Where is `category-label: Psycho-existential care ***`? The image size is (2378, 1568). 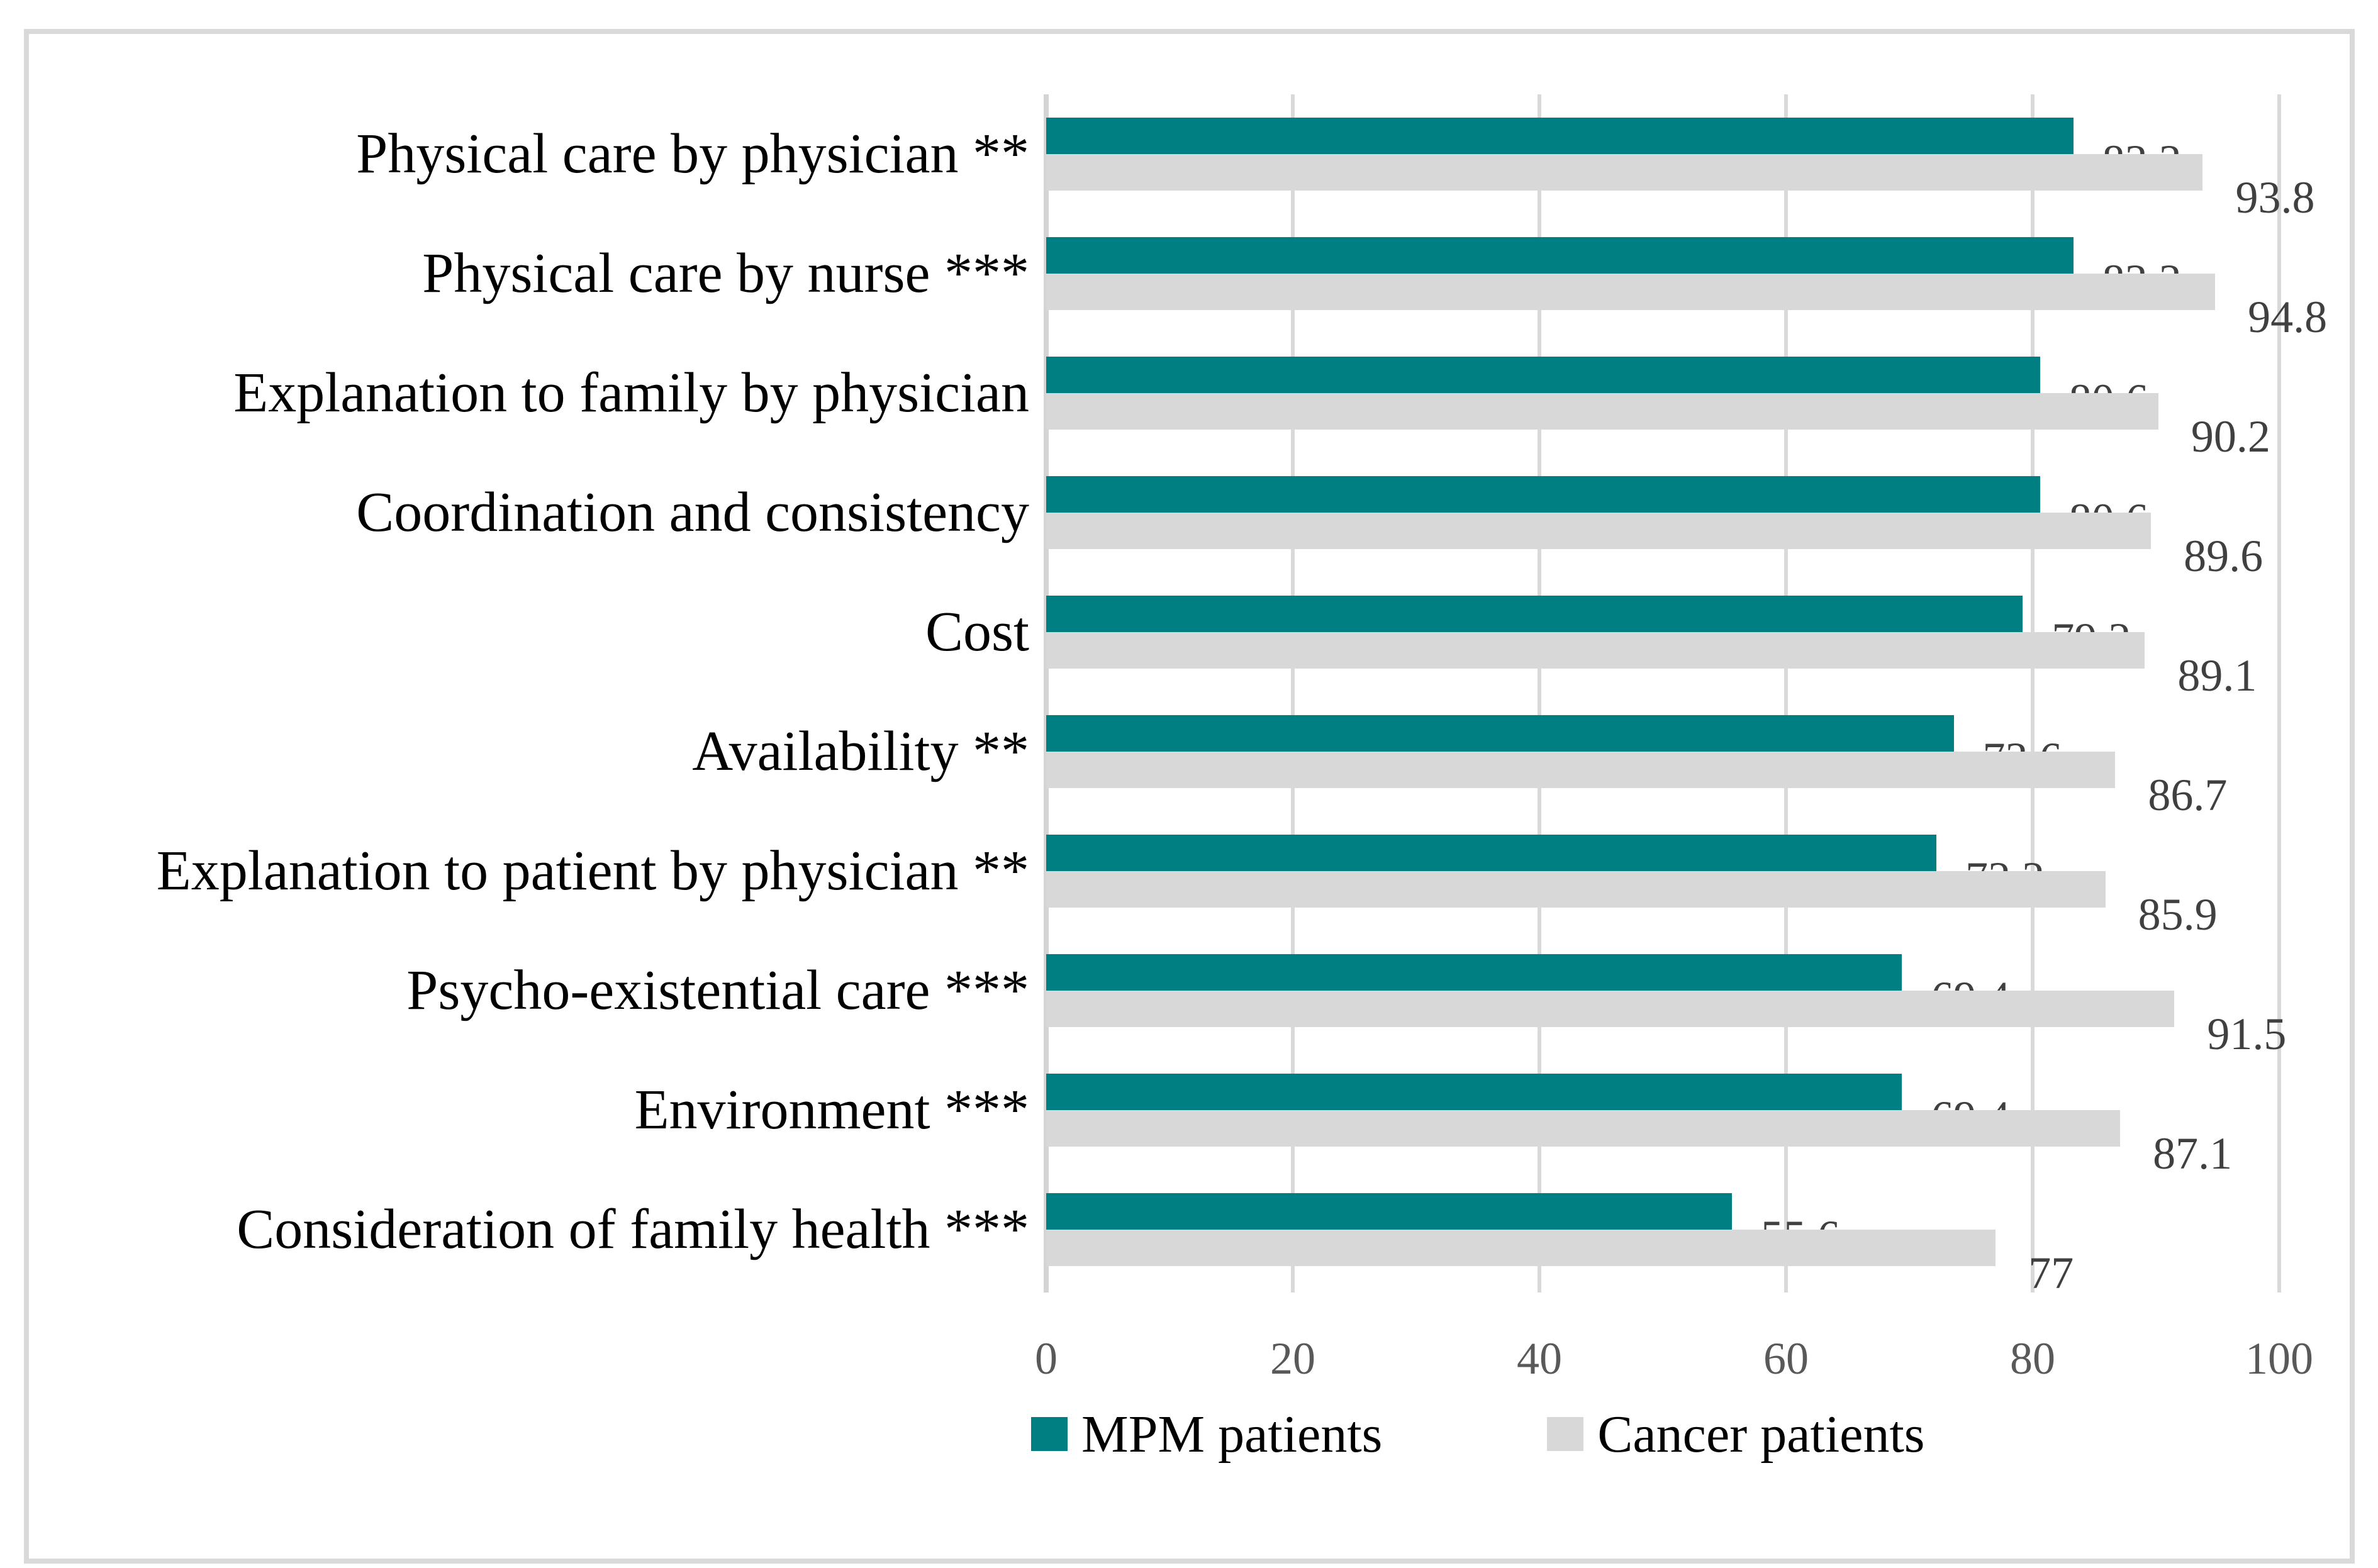
category-label: Psycho-existential care *** is located at coordinates (717, 990).